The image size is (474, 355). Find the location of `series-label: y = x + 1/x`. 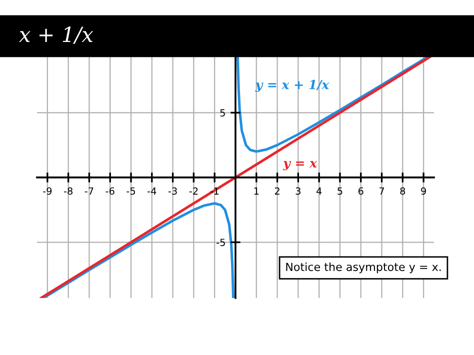

series-label: y = x + 1/x is located at coordinates (292, 86).